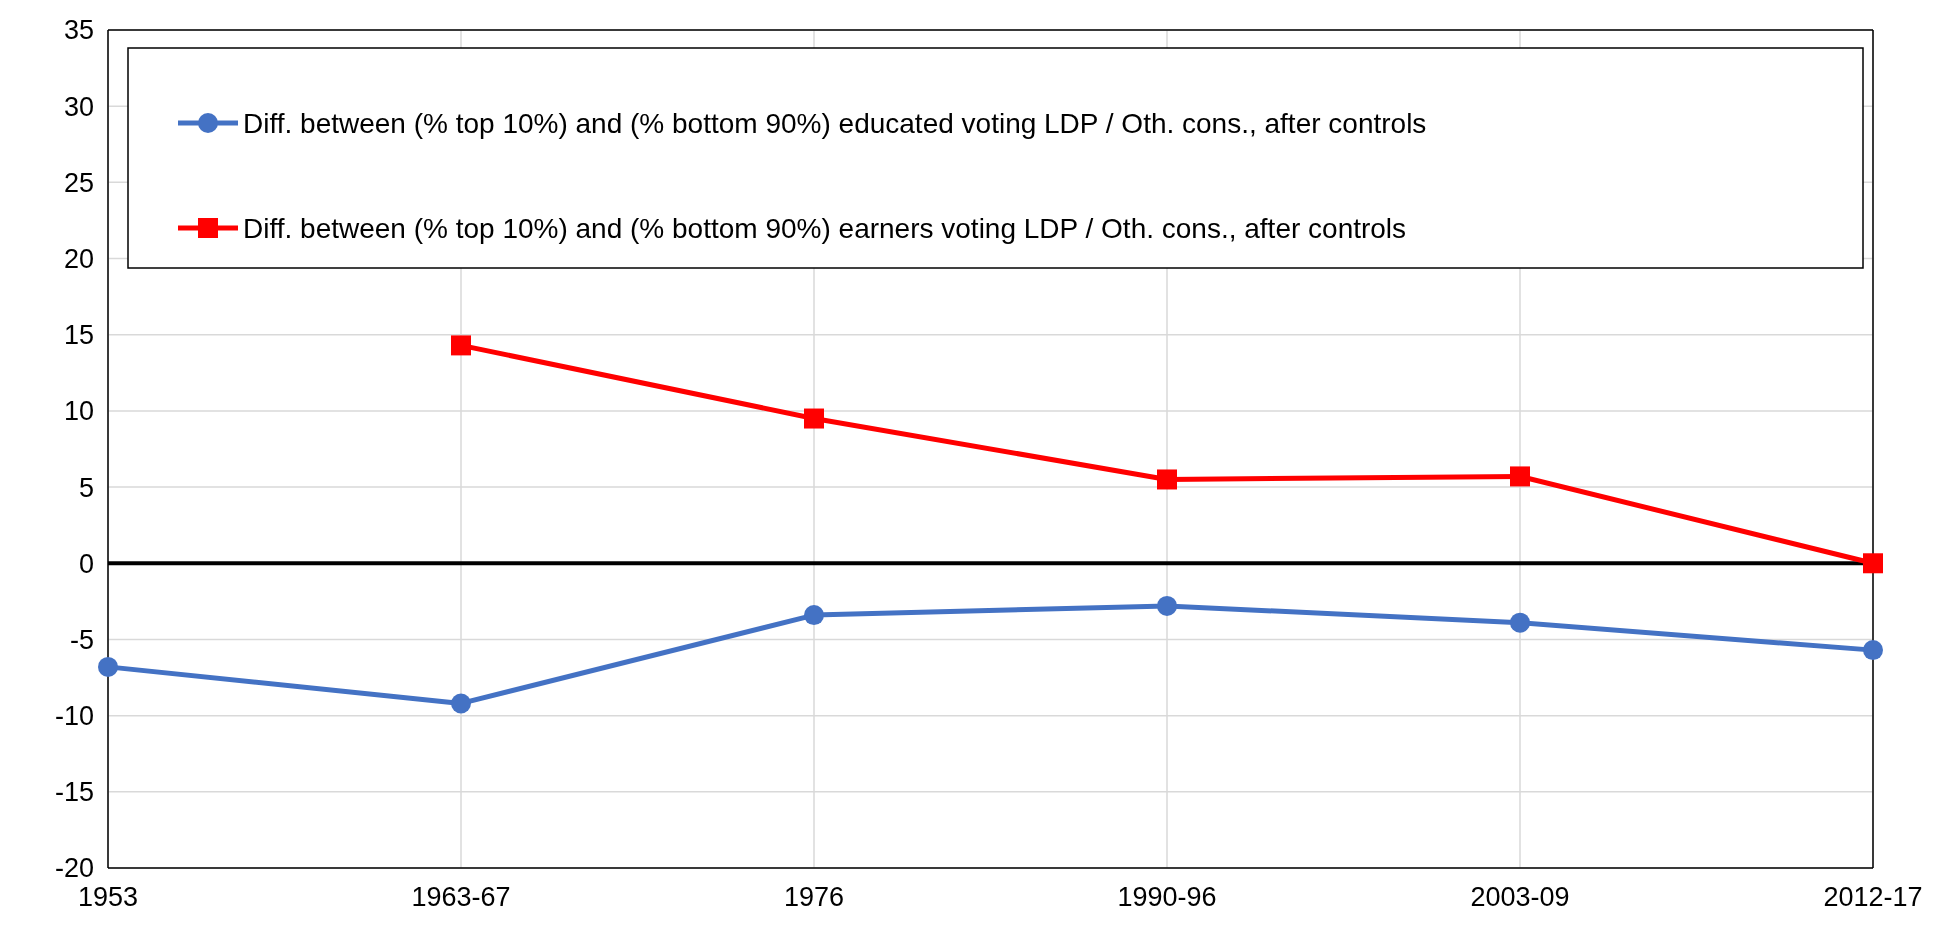 The width and height of the screenshot is (1953, 930). Describe the element at coordinates (81, 639) in the screenshot. I see `y-tick-label: -5` at that location.